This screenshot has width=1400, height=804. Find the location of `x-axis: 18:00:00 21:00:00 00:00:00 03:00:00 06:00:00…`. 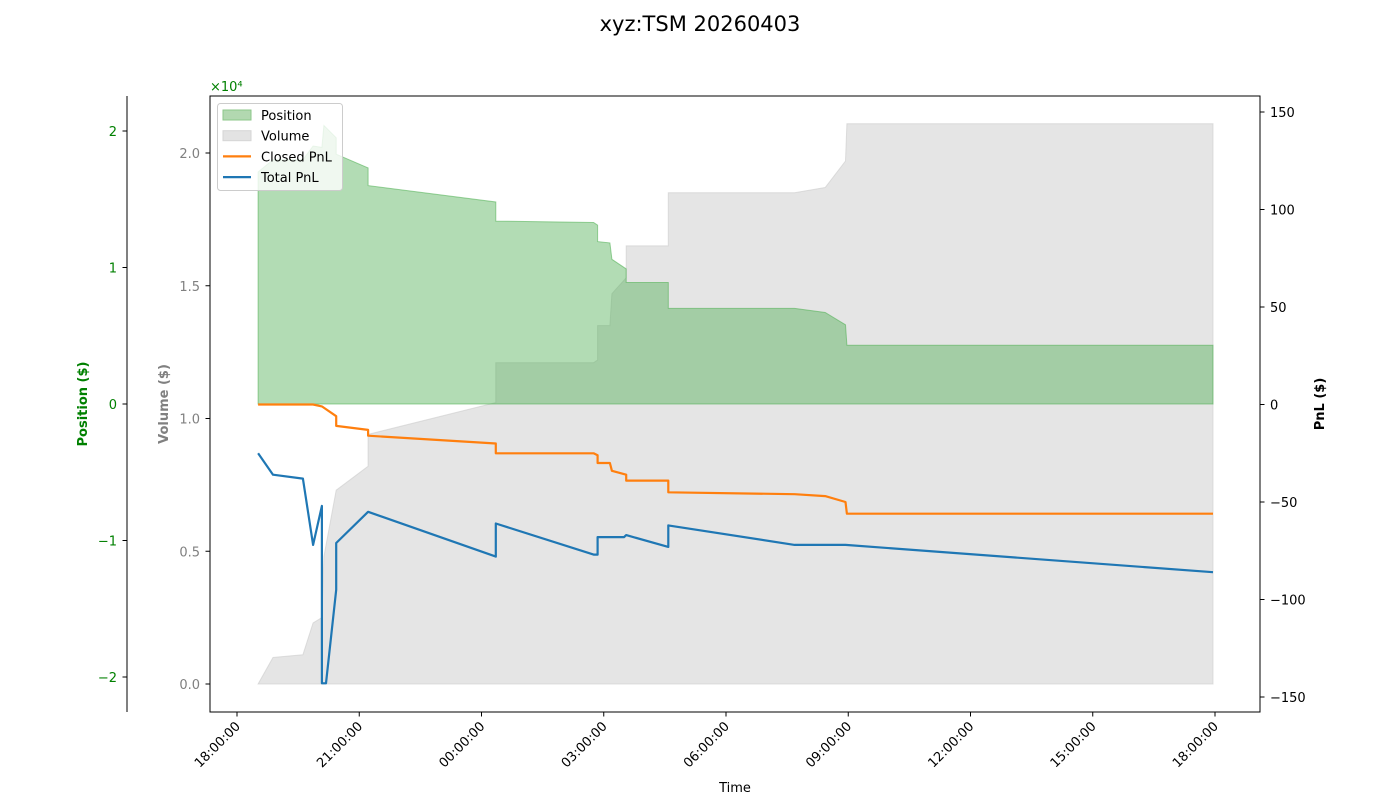

x-axis: 18:00:00 21:00:00 00:00:00 03:00:00 06:00:00… is located at coordinates (707, 754).